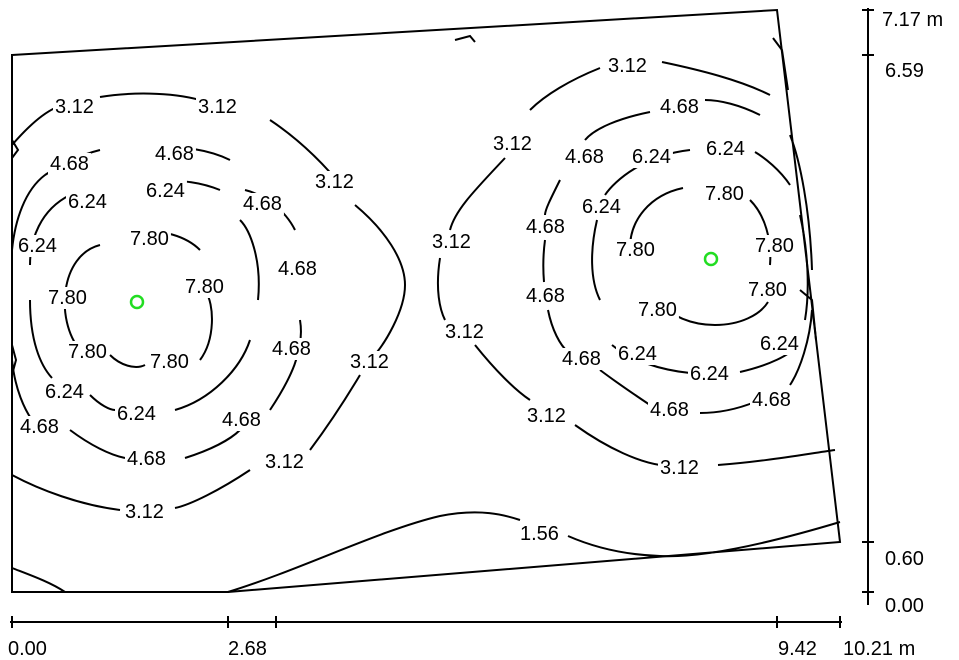 This screenshot has width=959, height=660. I want to click on right-scale-label: 0.60, so click(904, 559).